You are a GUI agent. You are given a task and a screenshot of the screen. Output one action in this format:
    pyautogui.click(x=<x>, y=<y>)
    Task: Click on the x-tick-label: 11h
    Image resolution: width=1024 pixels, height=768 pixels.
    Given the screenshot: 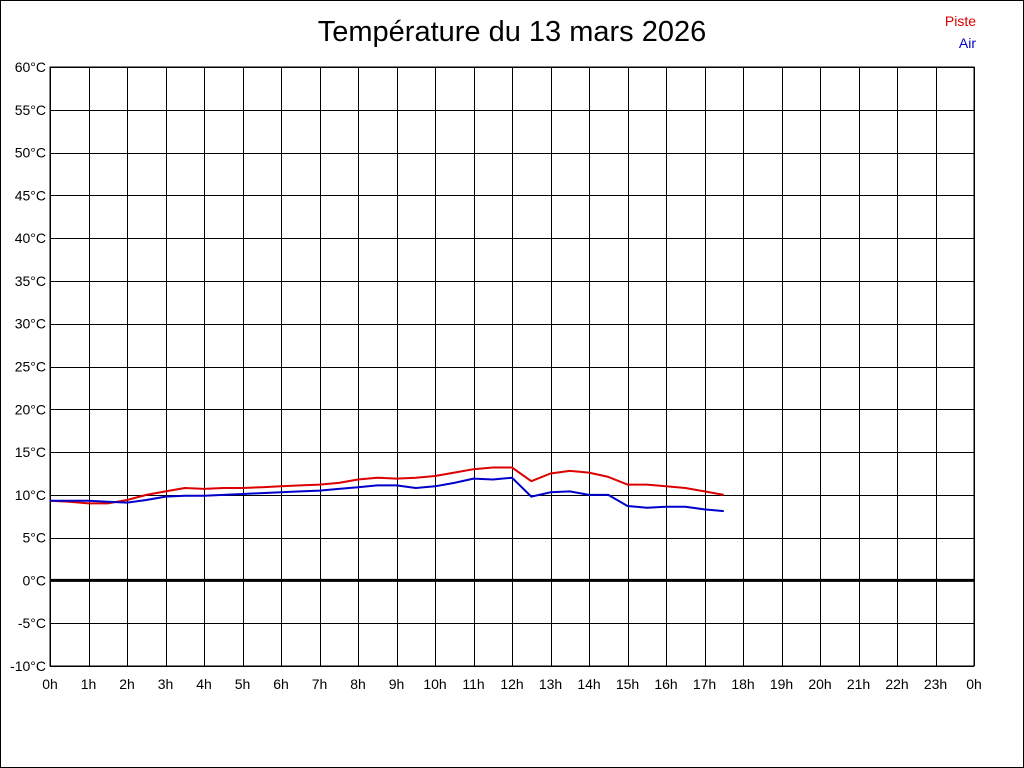 What is the action you would take?
    pyautogui.click(x=473, y=684)
    